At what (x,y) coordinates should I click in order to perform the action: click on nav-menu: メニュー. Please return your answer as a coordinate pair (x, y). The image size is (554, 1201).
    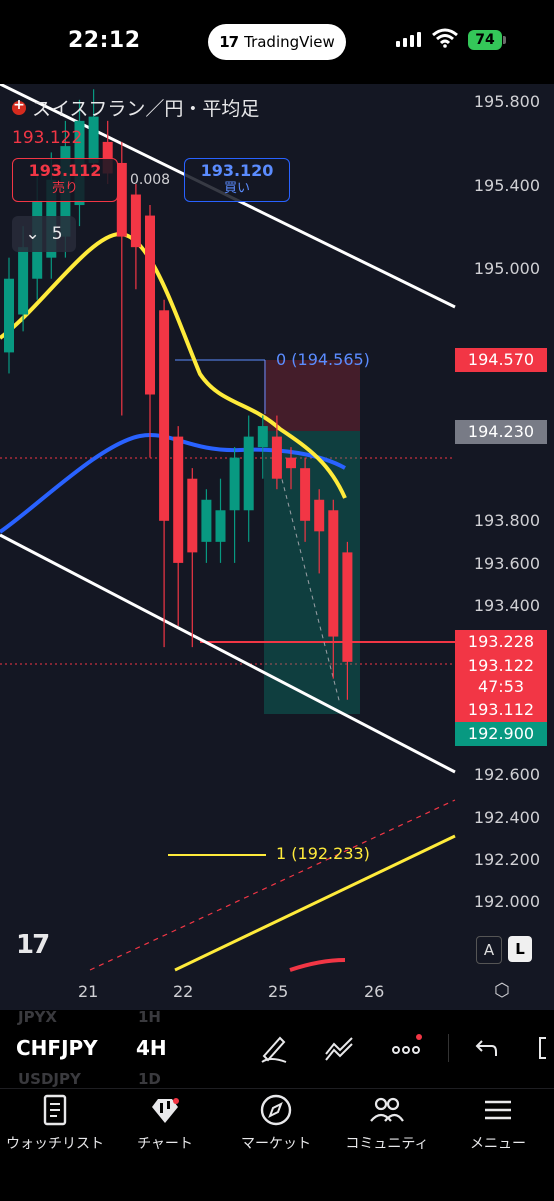
    Looking at the image, I should click on (498, 1121).